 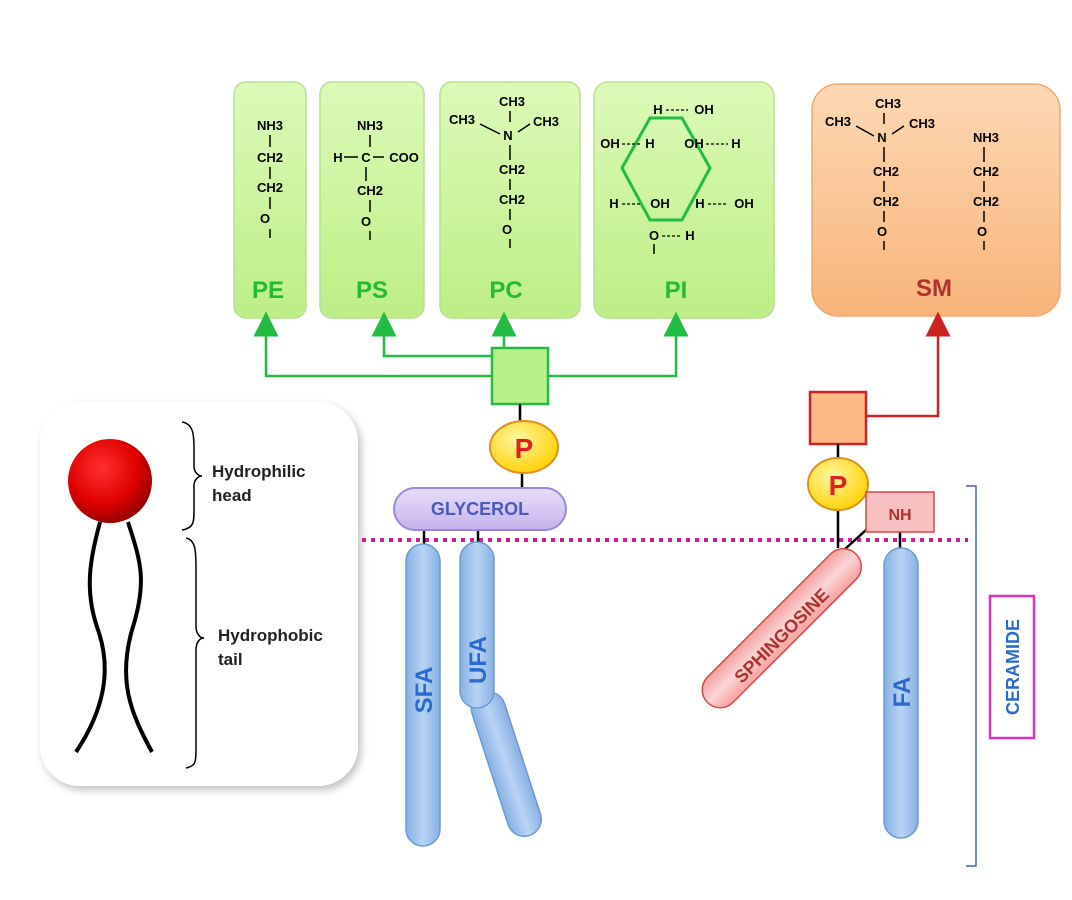 I want to click on pi-formula-oh-lowright: OH, so click(x=744, y=203).